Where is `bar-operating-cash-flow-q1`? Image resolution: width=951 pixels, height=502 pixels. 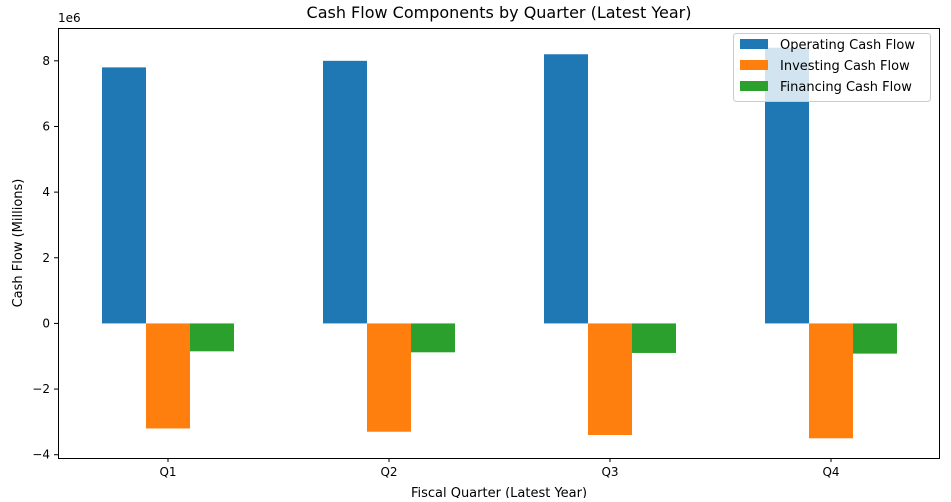
bar-operating-cash-flow-q1 is located at coordinates (124, 195).